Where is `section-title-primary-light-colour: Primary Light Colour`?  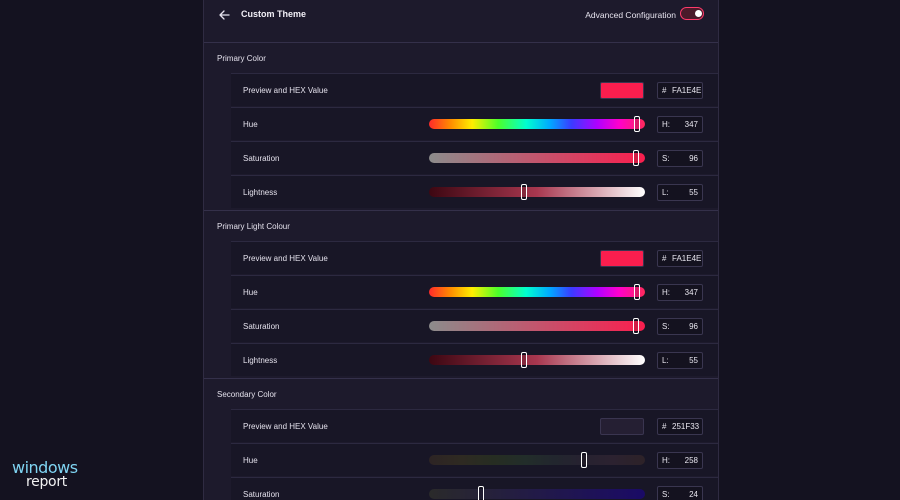 section-title-primary-light-colour: Primary Light Colour is located at coordinates (253, 226).